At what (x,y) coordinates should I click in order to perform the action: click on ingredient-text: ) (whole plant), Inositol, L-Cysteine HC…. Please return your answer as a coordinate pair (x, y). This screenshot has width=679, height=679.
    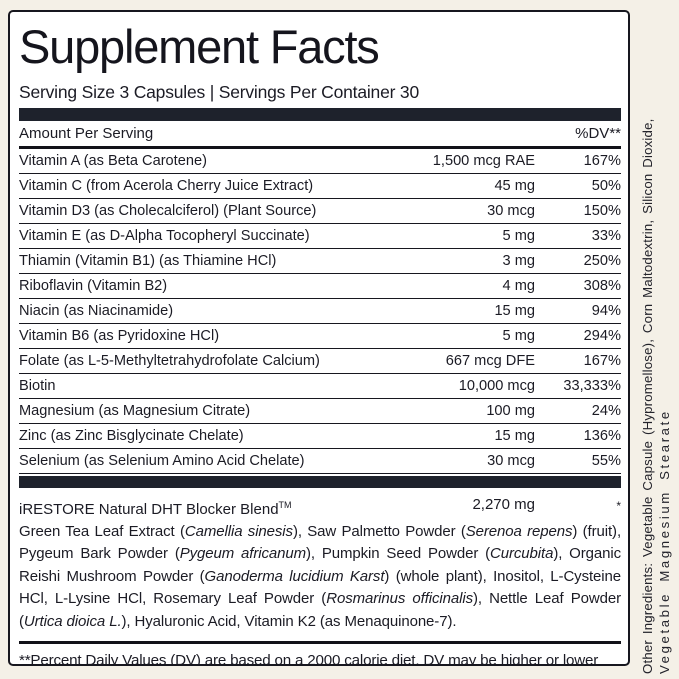
    Looking at the image, I should click on (320, 587).